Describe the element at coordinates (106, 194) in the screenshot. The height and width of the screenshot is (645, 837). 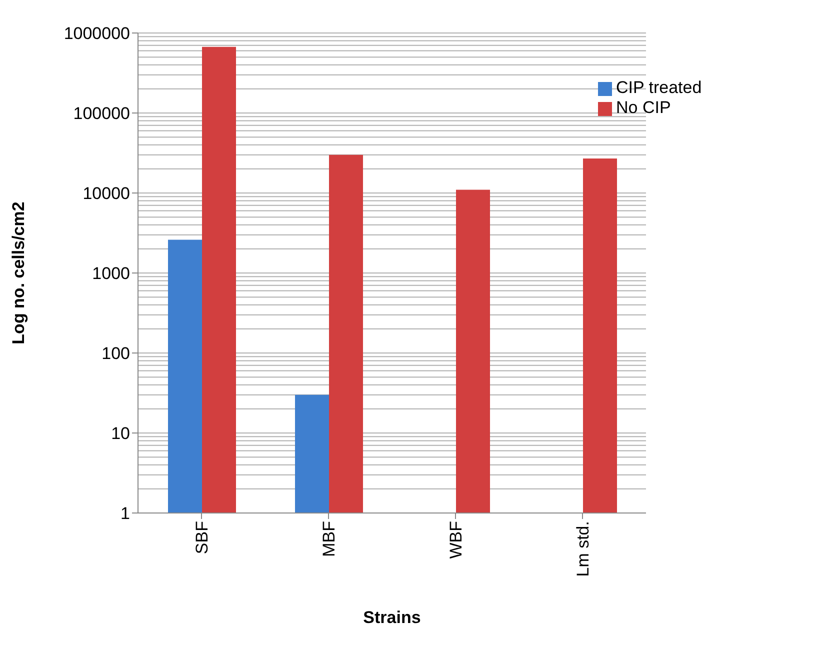
I see `y-tick-label: 10000` at that location.